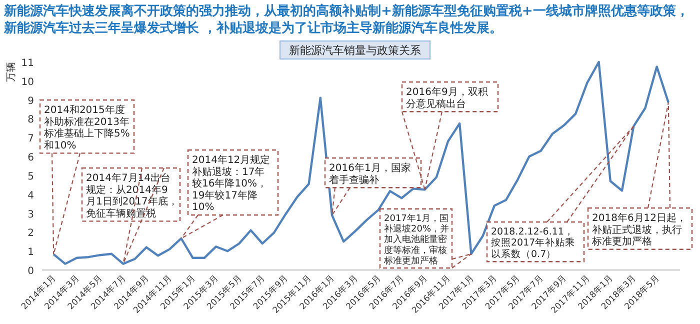  What do you see at coordinates (447, 98) in the screenshot?
I see `annotation: 2016年9月，双积分意见稿出台` at bounding box center [447, 98].